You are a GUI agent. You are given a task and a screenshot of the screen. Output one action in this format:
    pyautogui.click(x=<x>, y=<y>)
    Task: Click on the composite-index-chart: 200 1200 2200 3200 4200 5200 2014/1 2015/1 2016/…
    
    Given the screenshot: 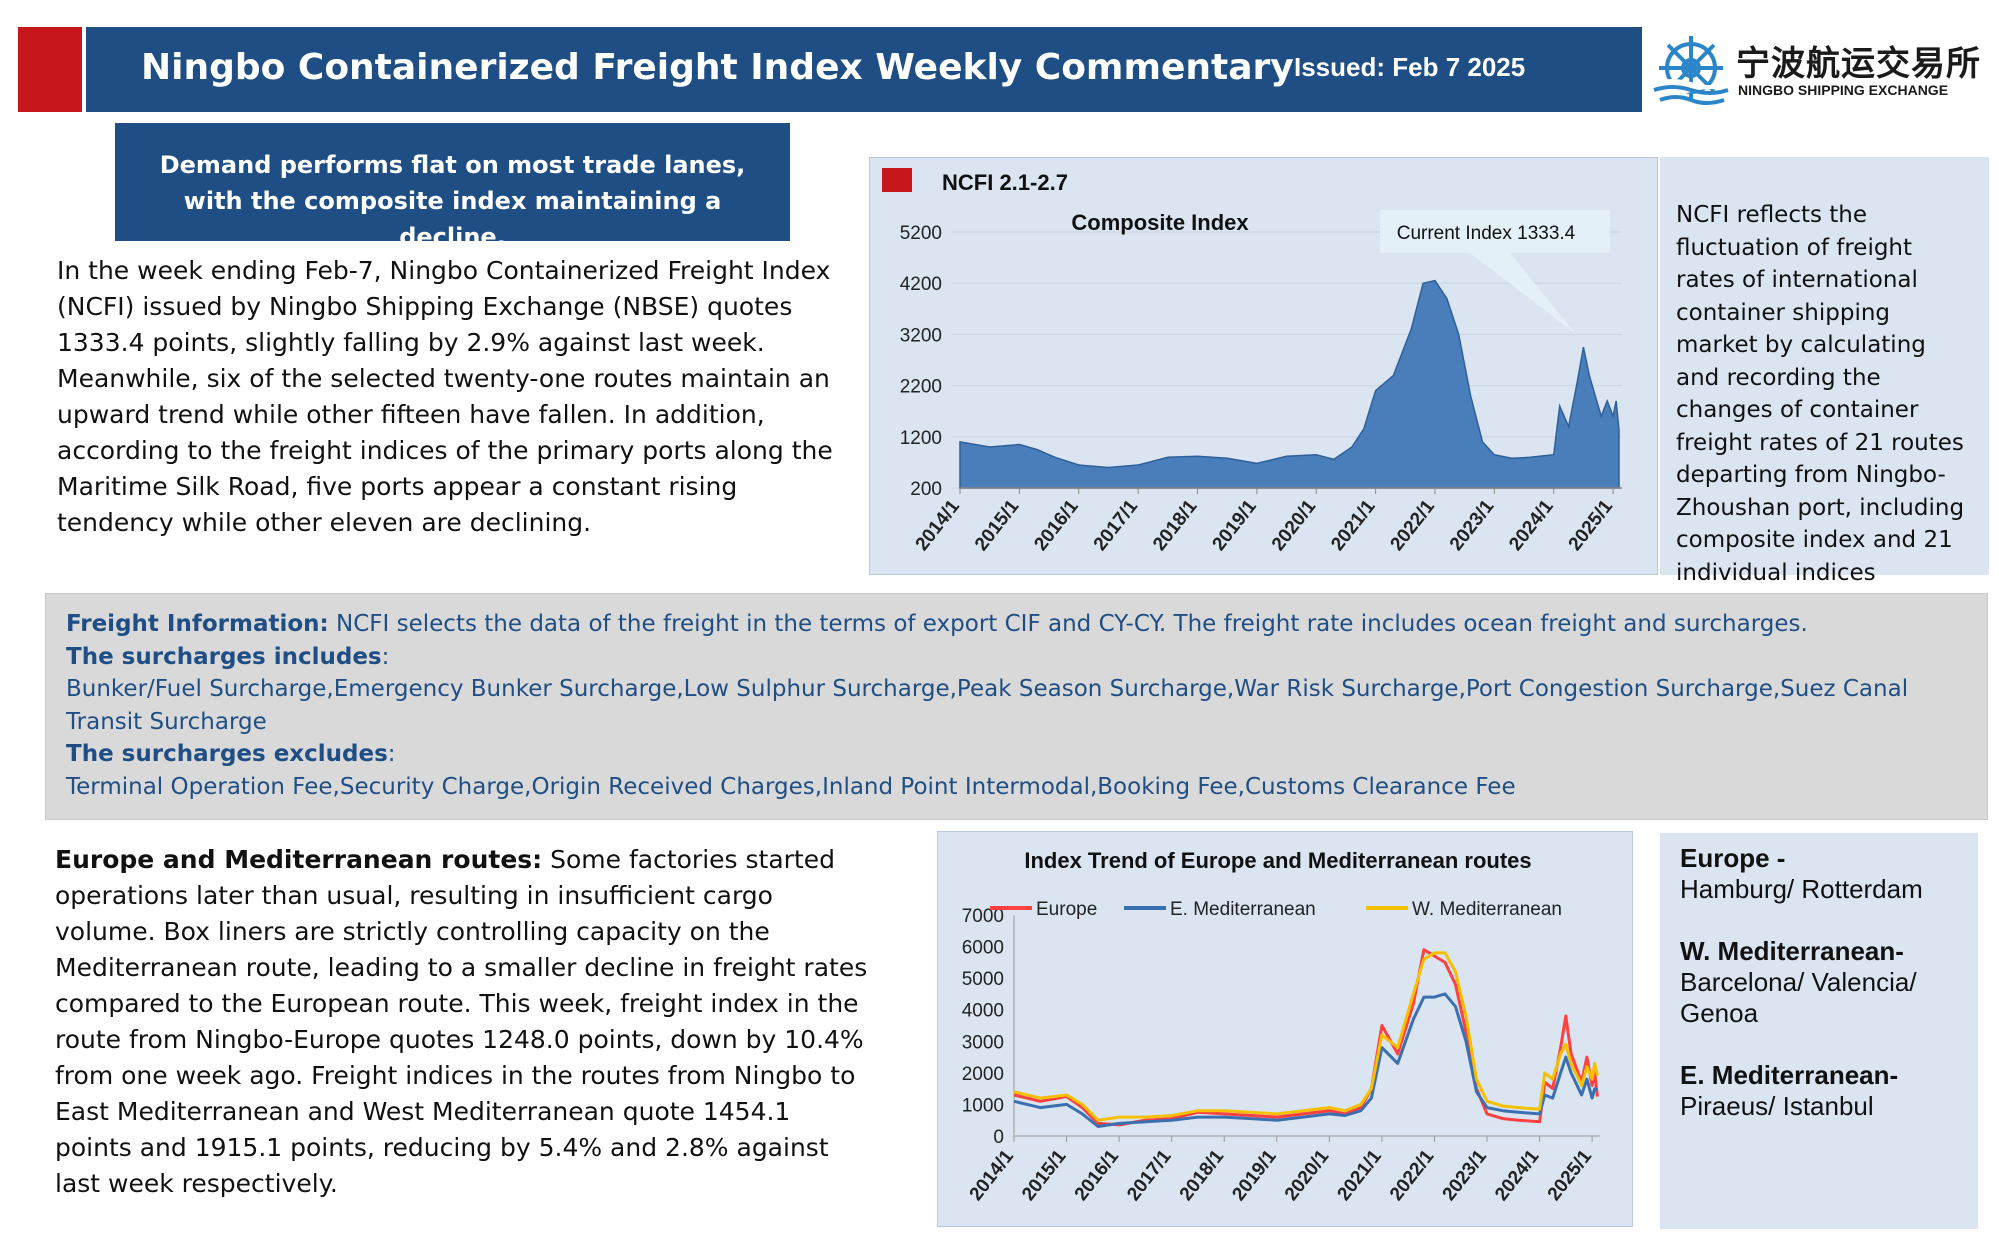 What is the action you would take?
    pyautogui.click(x=1261, y=382)
    